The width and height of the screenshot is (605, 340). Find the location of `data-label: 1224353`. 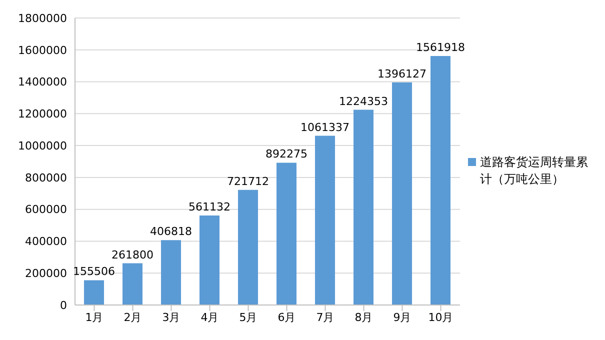

data-label: 1224353 is located at coordinates (363, 101).